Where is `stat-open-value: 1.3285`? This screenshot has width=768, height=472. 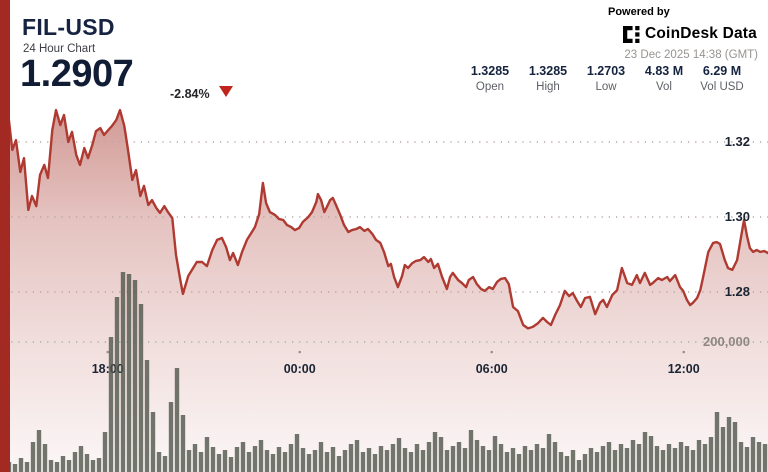 stat-open-value: 1.3285 is located at coordinates (490, 71).